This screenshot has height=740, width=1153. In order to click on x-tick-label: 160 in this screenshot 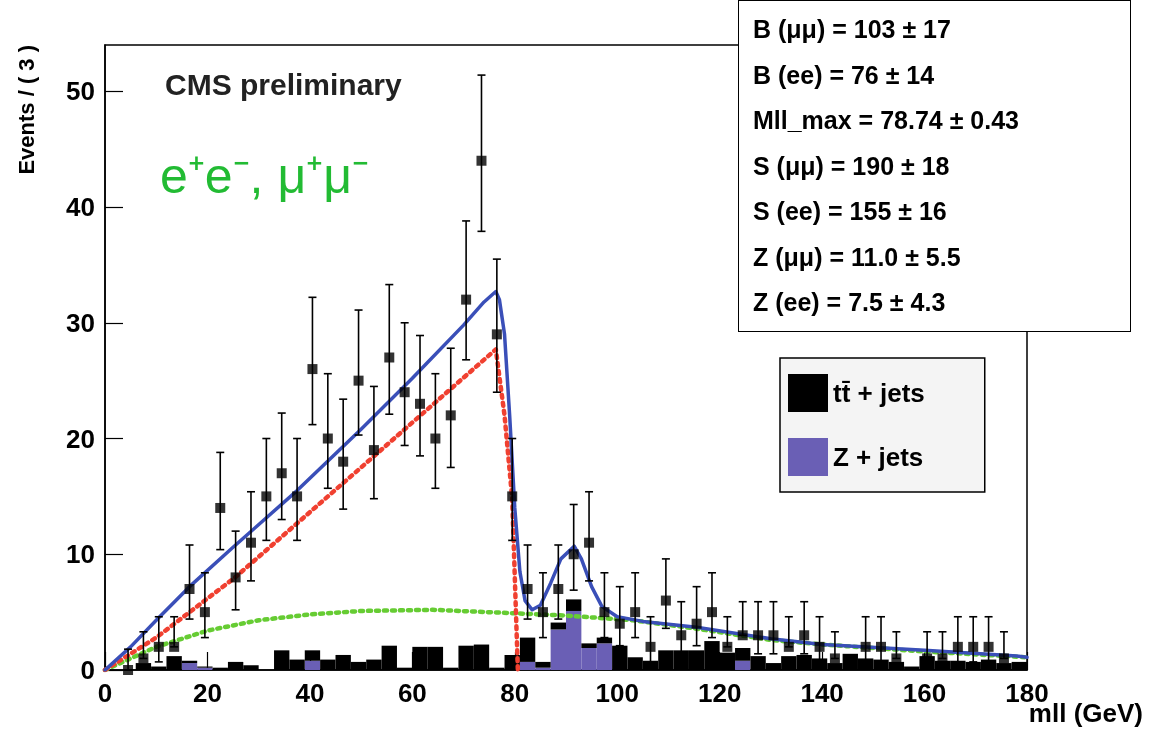, I will do `click(924, 693)`.